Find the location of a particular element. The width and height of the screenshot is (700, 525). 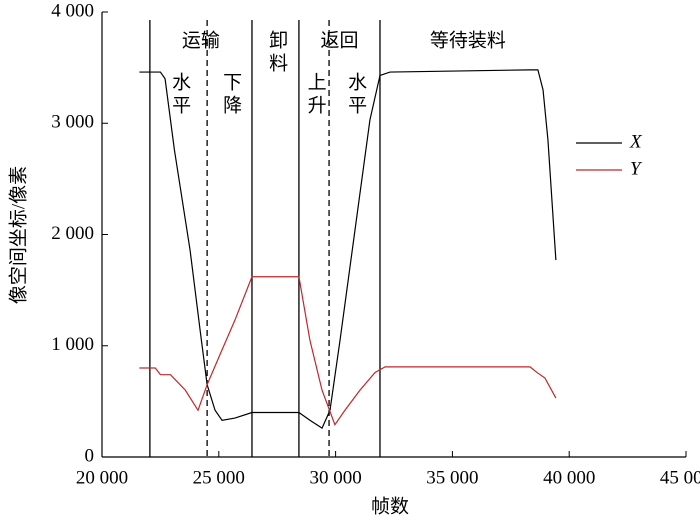

y-tick-label: 2 000 is located at coordinates (72, 233).